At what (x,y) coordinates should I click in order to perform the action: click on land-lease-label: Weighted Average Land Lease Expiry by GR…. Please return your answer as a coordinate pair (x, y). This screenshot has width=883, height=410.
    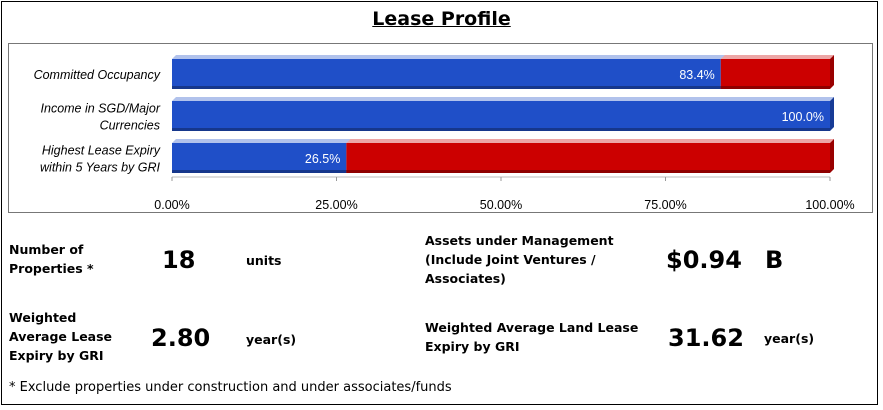
    Looking at the image, I should click on (531, 337).